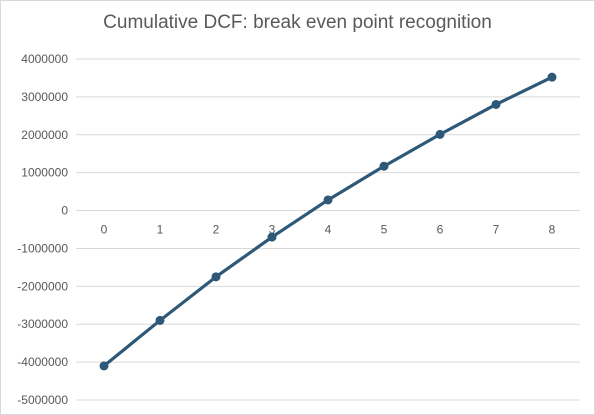  I want to click on y-tick-label: 0, so click(64, 211).